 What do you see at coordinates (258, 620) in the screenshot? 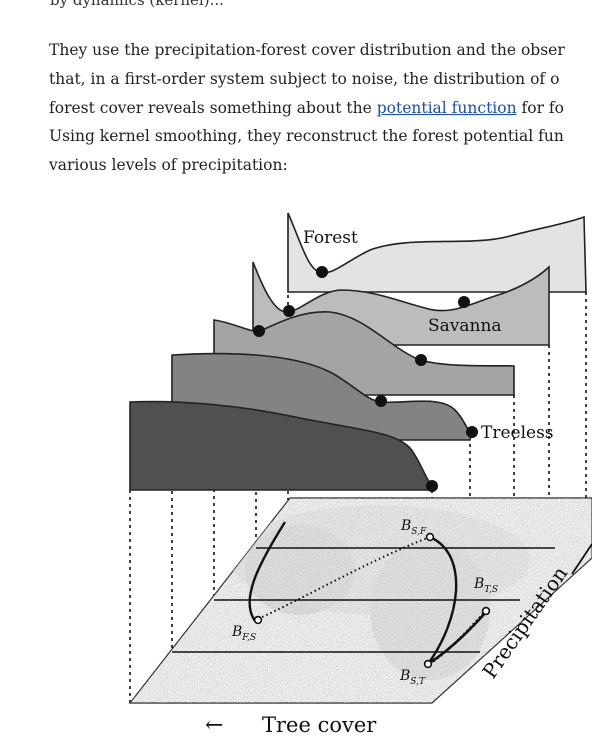
I see `bifurcation-point-fs` at bounding box center [258, 620].